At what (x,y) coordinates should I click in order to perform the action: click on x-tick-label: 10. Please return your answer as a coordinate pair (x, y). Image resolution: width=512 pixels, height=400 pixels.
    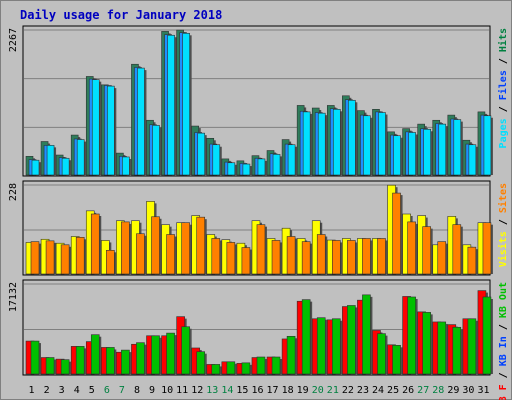
    Looking at the image, I should click on (167, 390).